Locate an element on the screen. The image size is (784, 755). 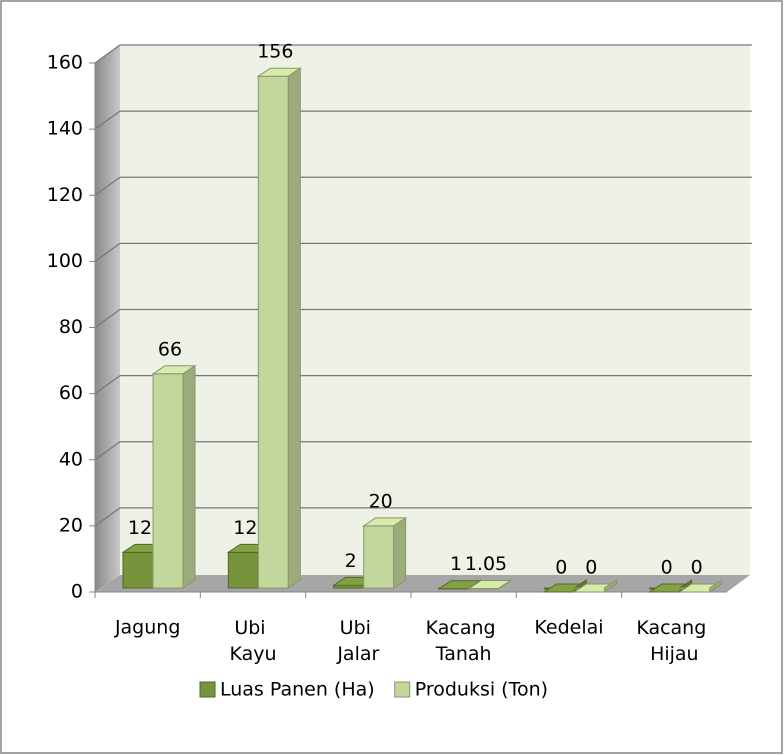
value-label: 156 is located at coordinates (275, 52).